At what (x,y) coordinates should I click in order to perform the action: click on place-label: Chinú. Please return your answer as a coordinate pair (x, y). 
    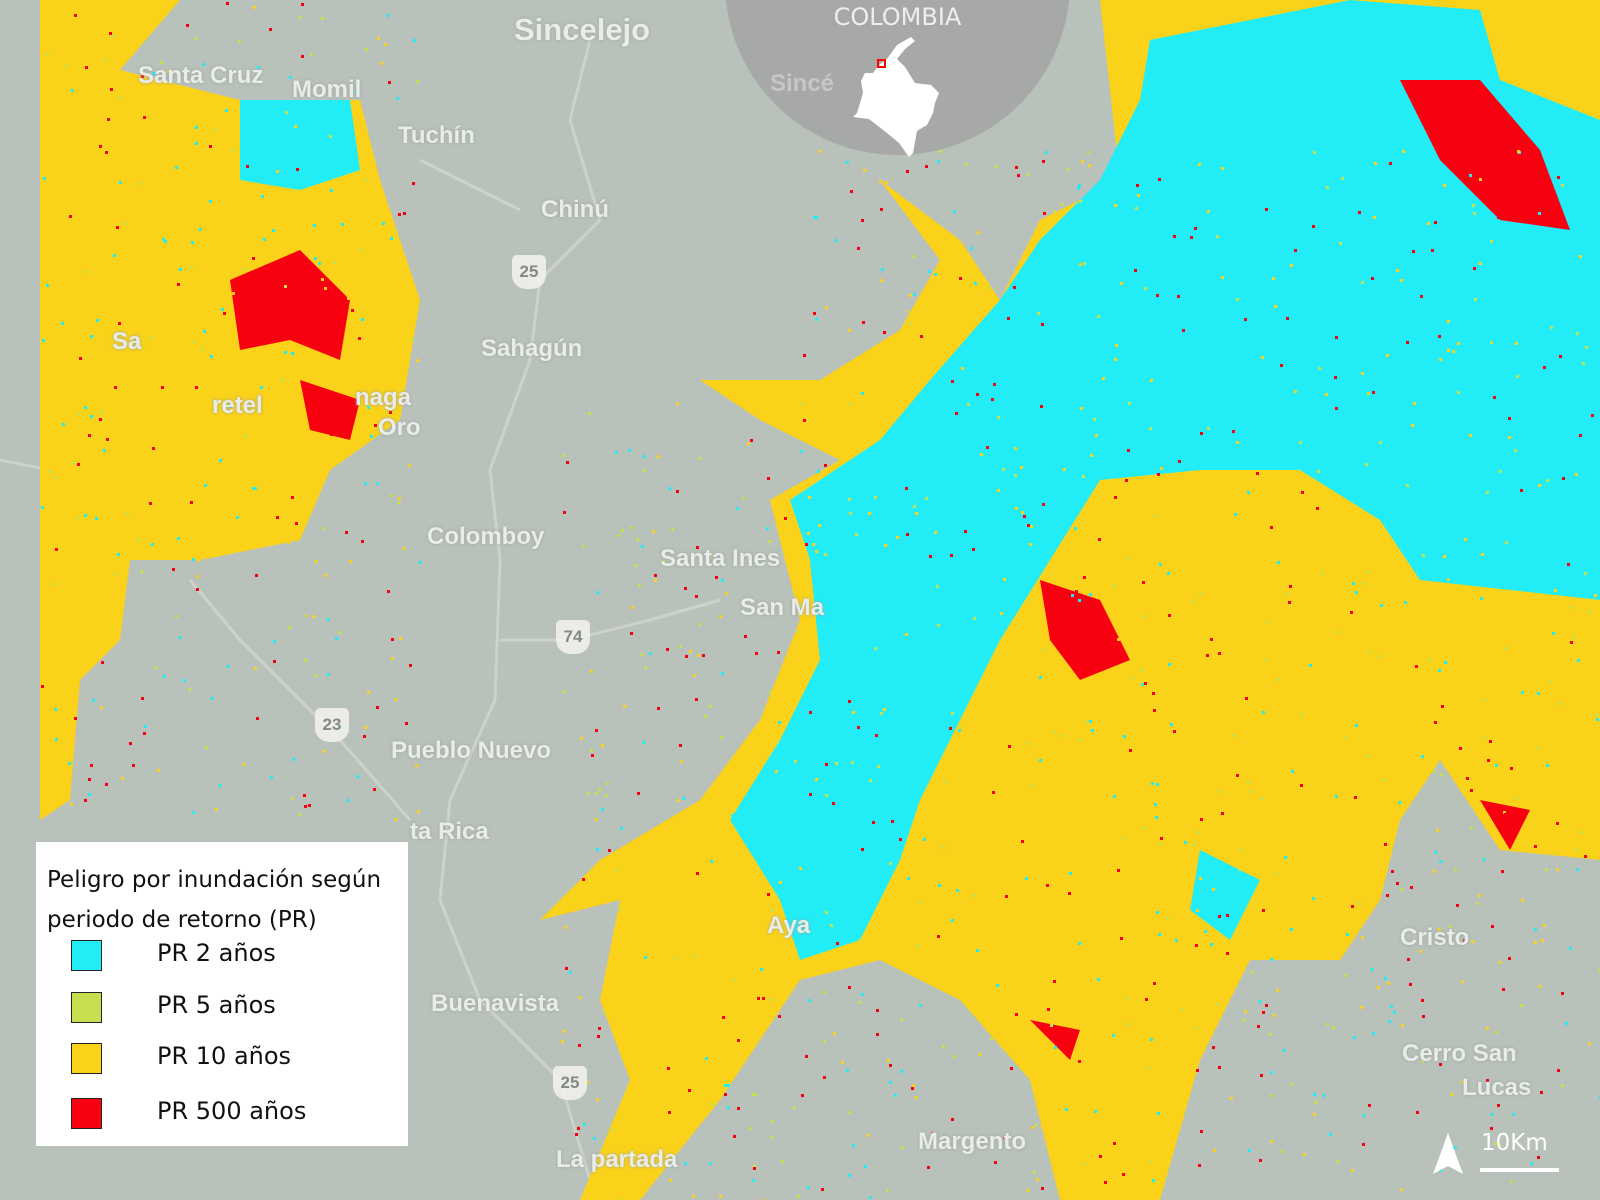
    Looking at the image, I should click on (575, 209).